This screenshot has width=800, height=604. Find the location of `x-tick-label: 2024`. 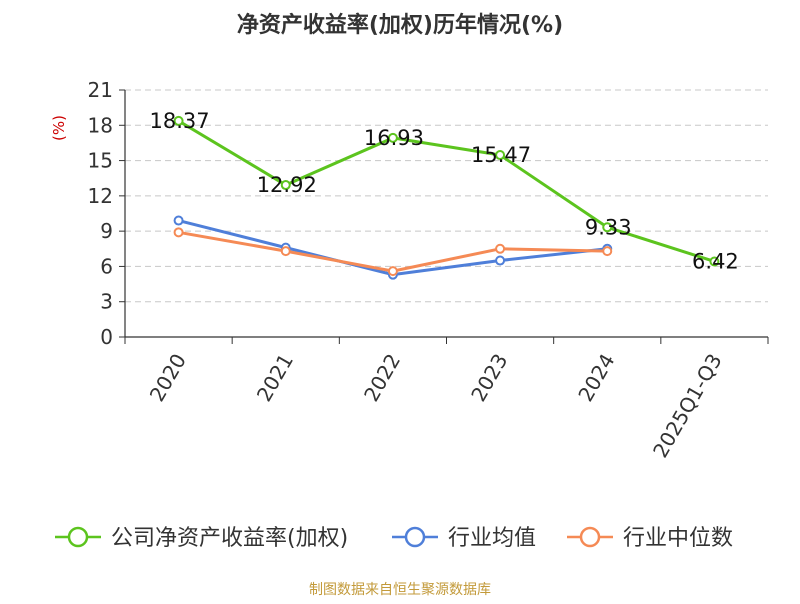

x-tick-label: 2024 is located at coordinates (596, 378).